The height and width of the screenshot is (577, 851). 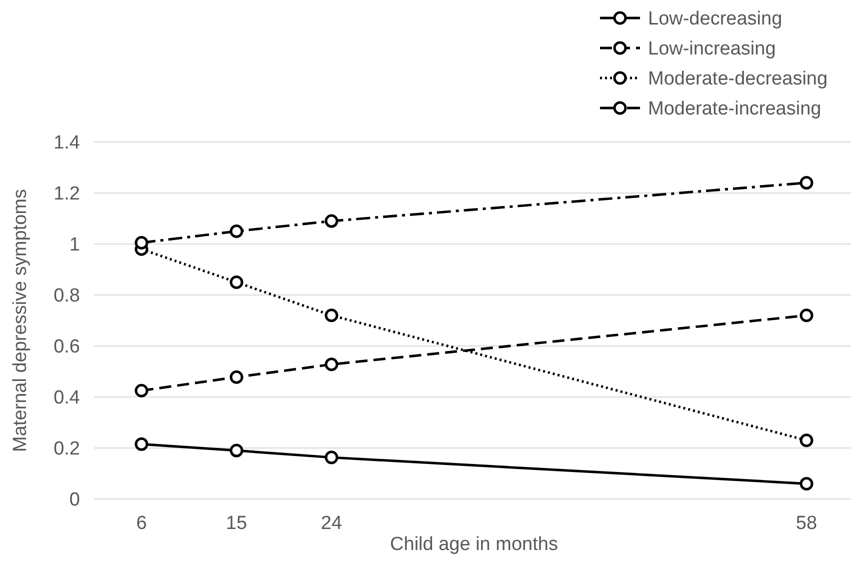 What do you see at coordinates (141, 523) in the screenshot?
I see `x-tick-label: 6` at bounding box center [141, 523].